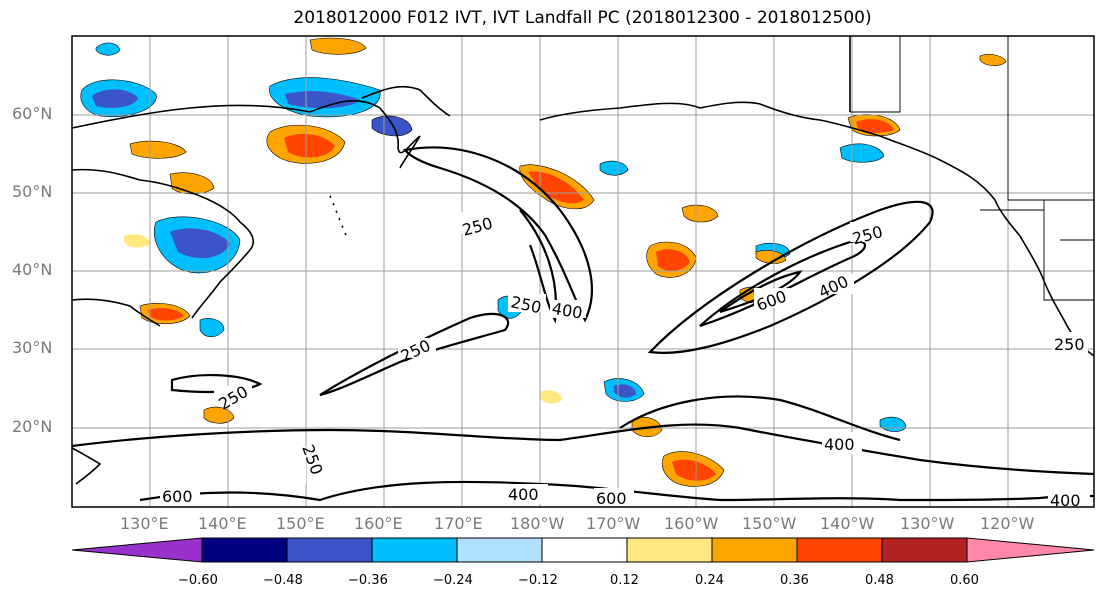  I want to click on colorbar-tick-label: −0.36, so click(368, 580).